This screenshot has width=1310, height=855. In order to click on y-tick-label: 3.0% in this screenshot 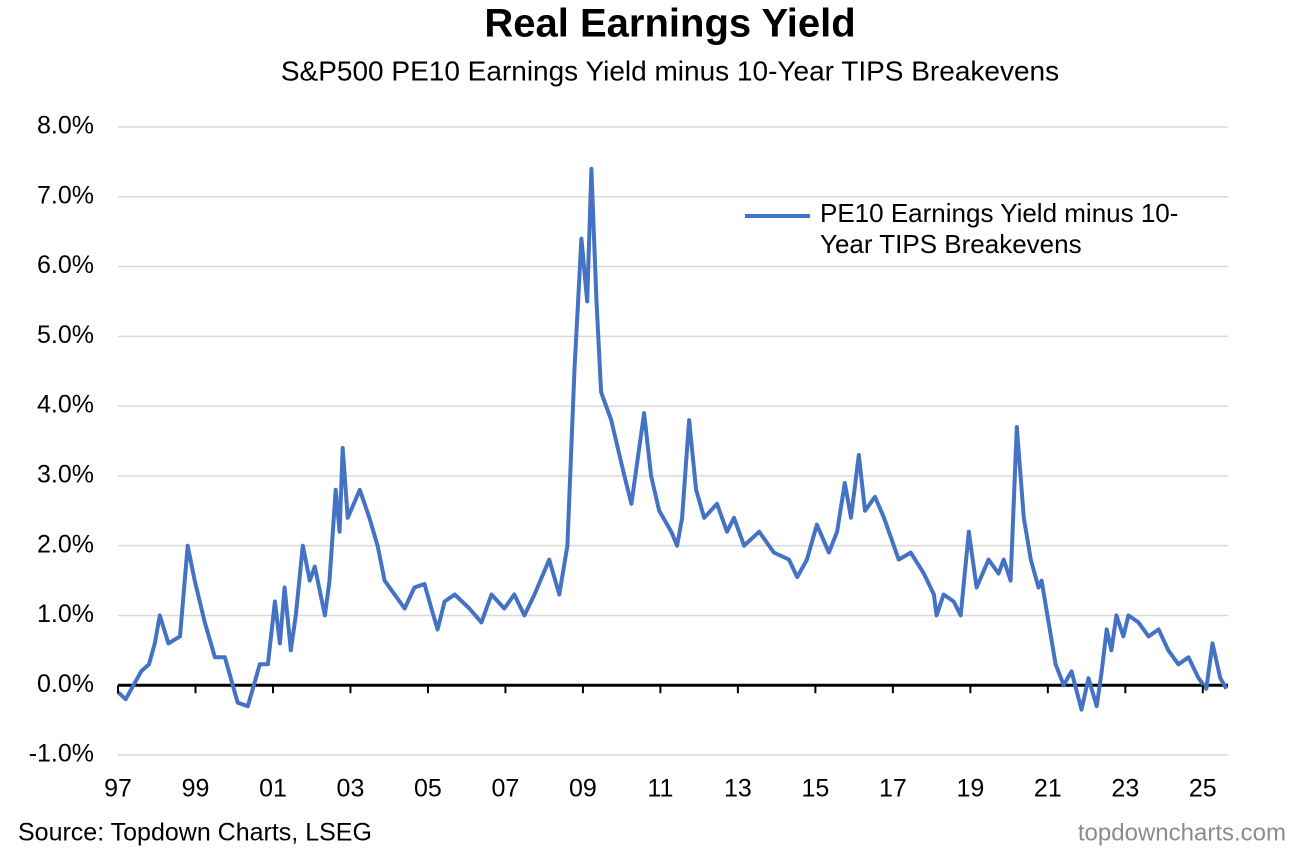, I will do `click(65, 474)`.